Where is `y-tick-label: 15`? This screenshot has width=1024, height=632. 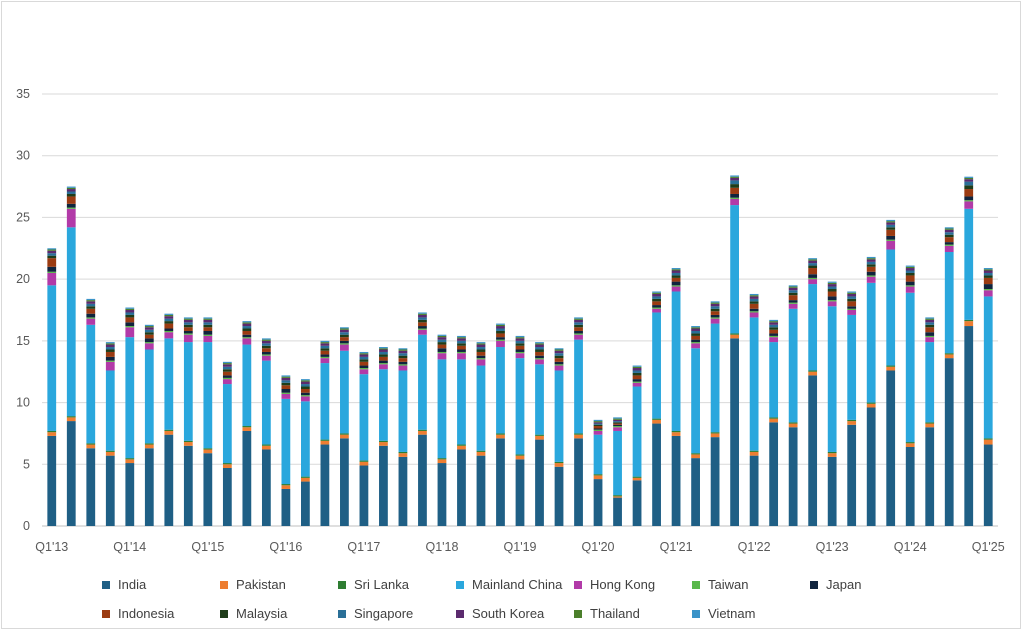
y-tick-label: 15 is located at coordinates (23, 341).